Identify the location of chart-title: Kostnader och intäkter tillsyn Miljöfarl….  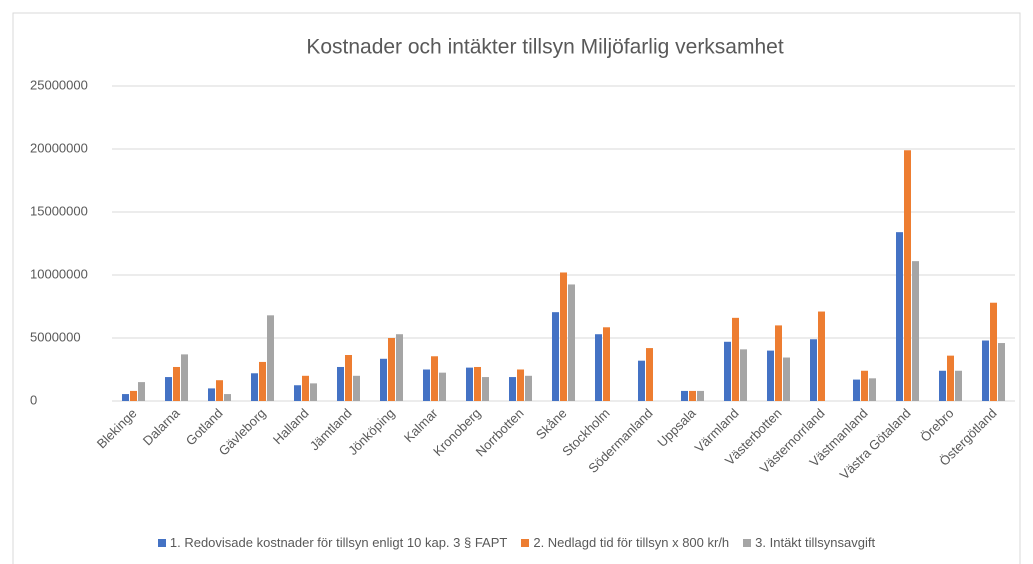
(545, 47).